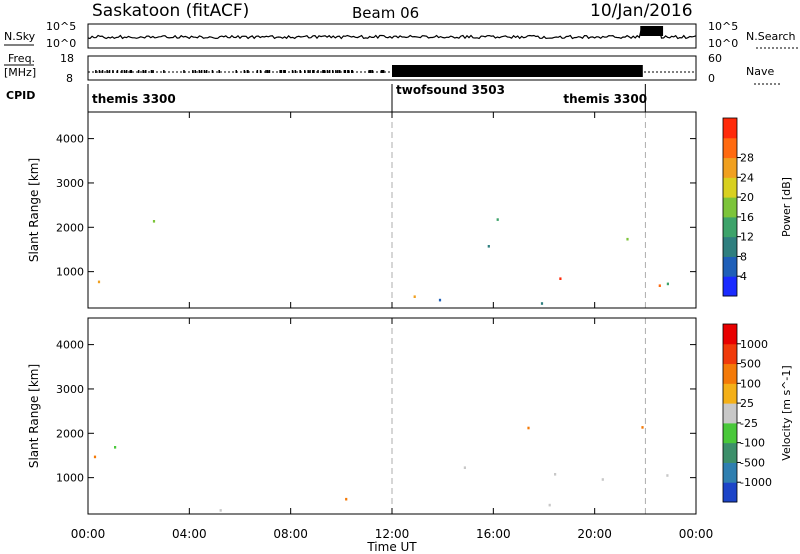 Image resolution: width=800 pixels, height=554 pixels. Describe the element at coordinates (747, 217) in the screenshot. I see `colorbar-tick-label: 16` at that location.